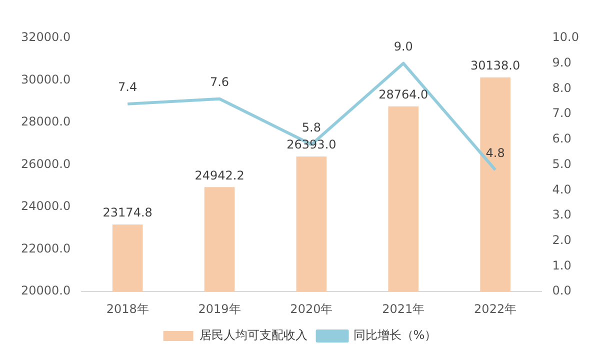 This screenshot has width=602, height=362. What do you see at coordinates (495, 153) in the screenshot?
I see `data-label: 4.8` at bounding box center [495, 153].